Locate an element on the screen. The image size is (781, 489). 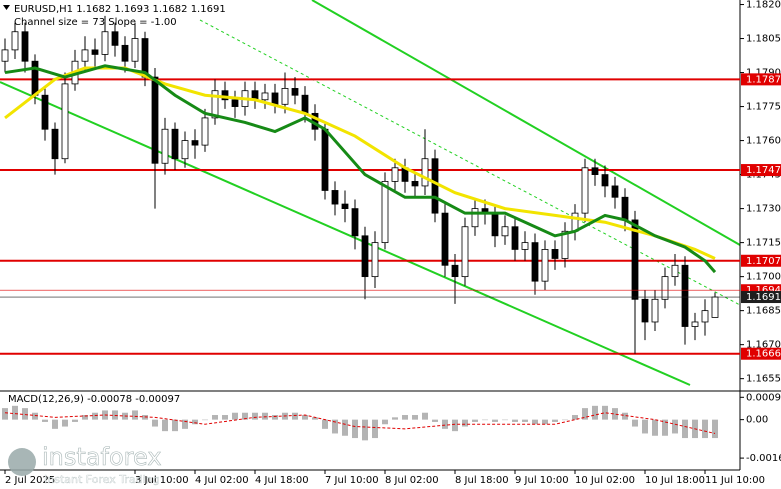
x-tick-label: 4 Jul 18:00 is located at coordinates (282, 480).